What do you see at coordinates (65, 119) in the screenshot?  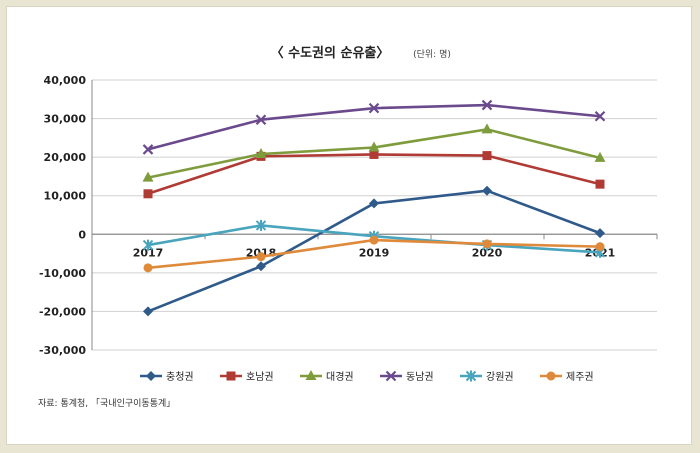 I see `y-tick-label: 30,000` at bounding box center [65, 119].